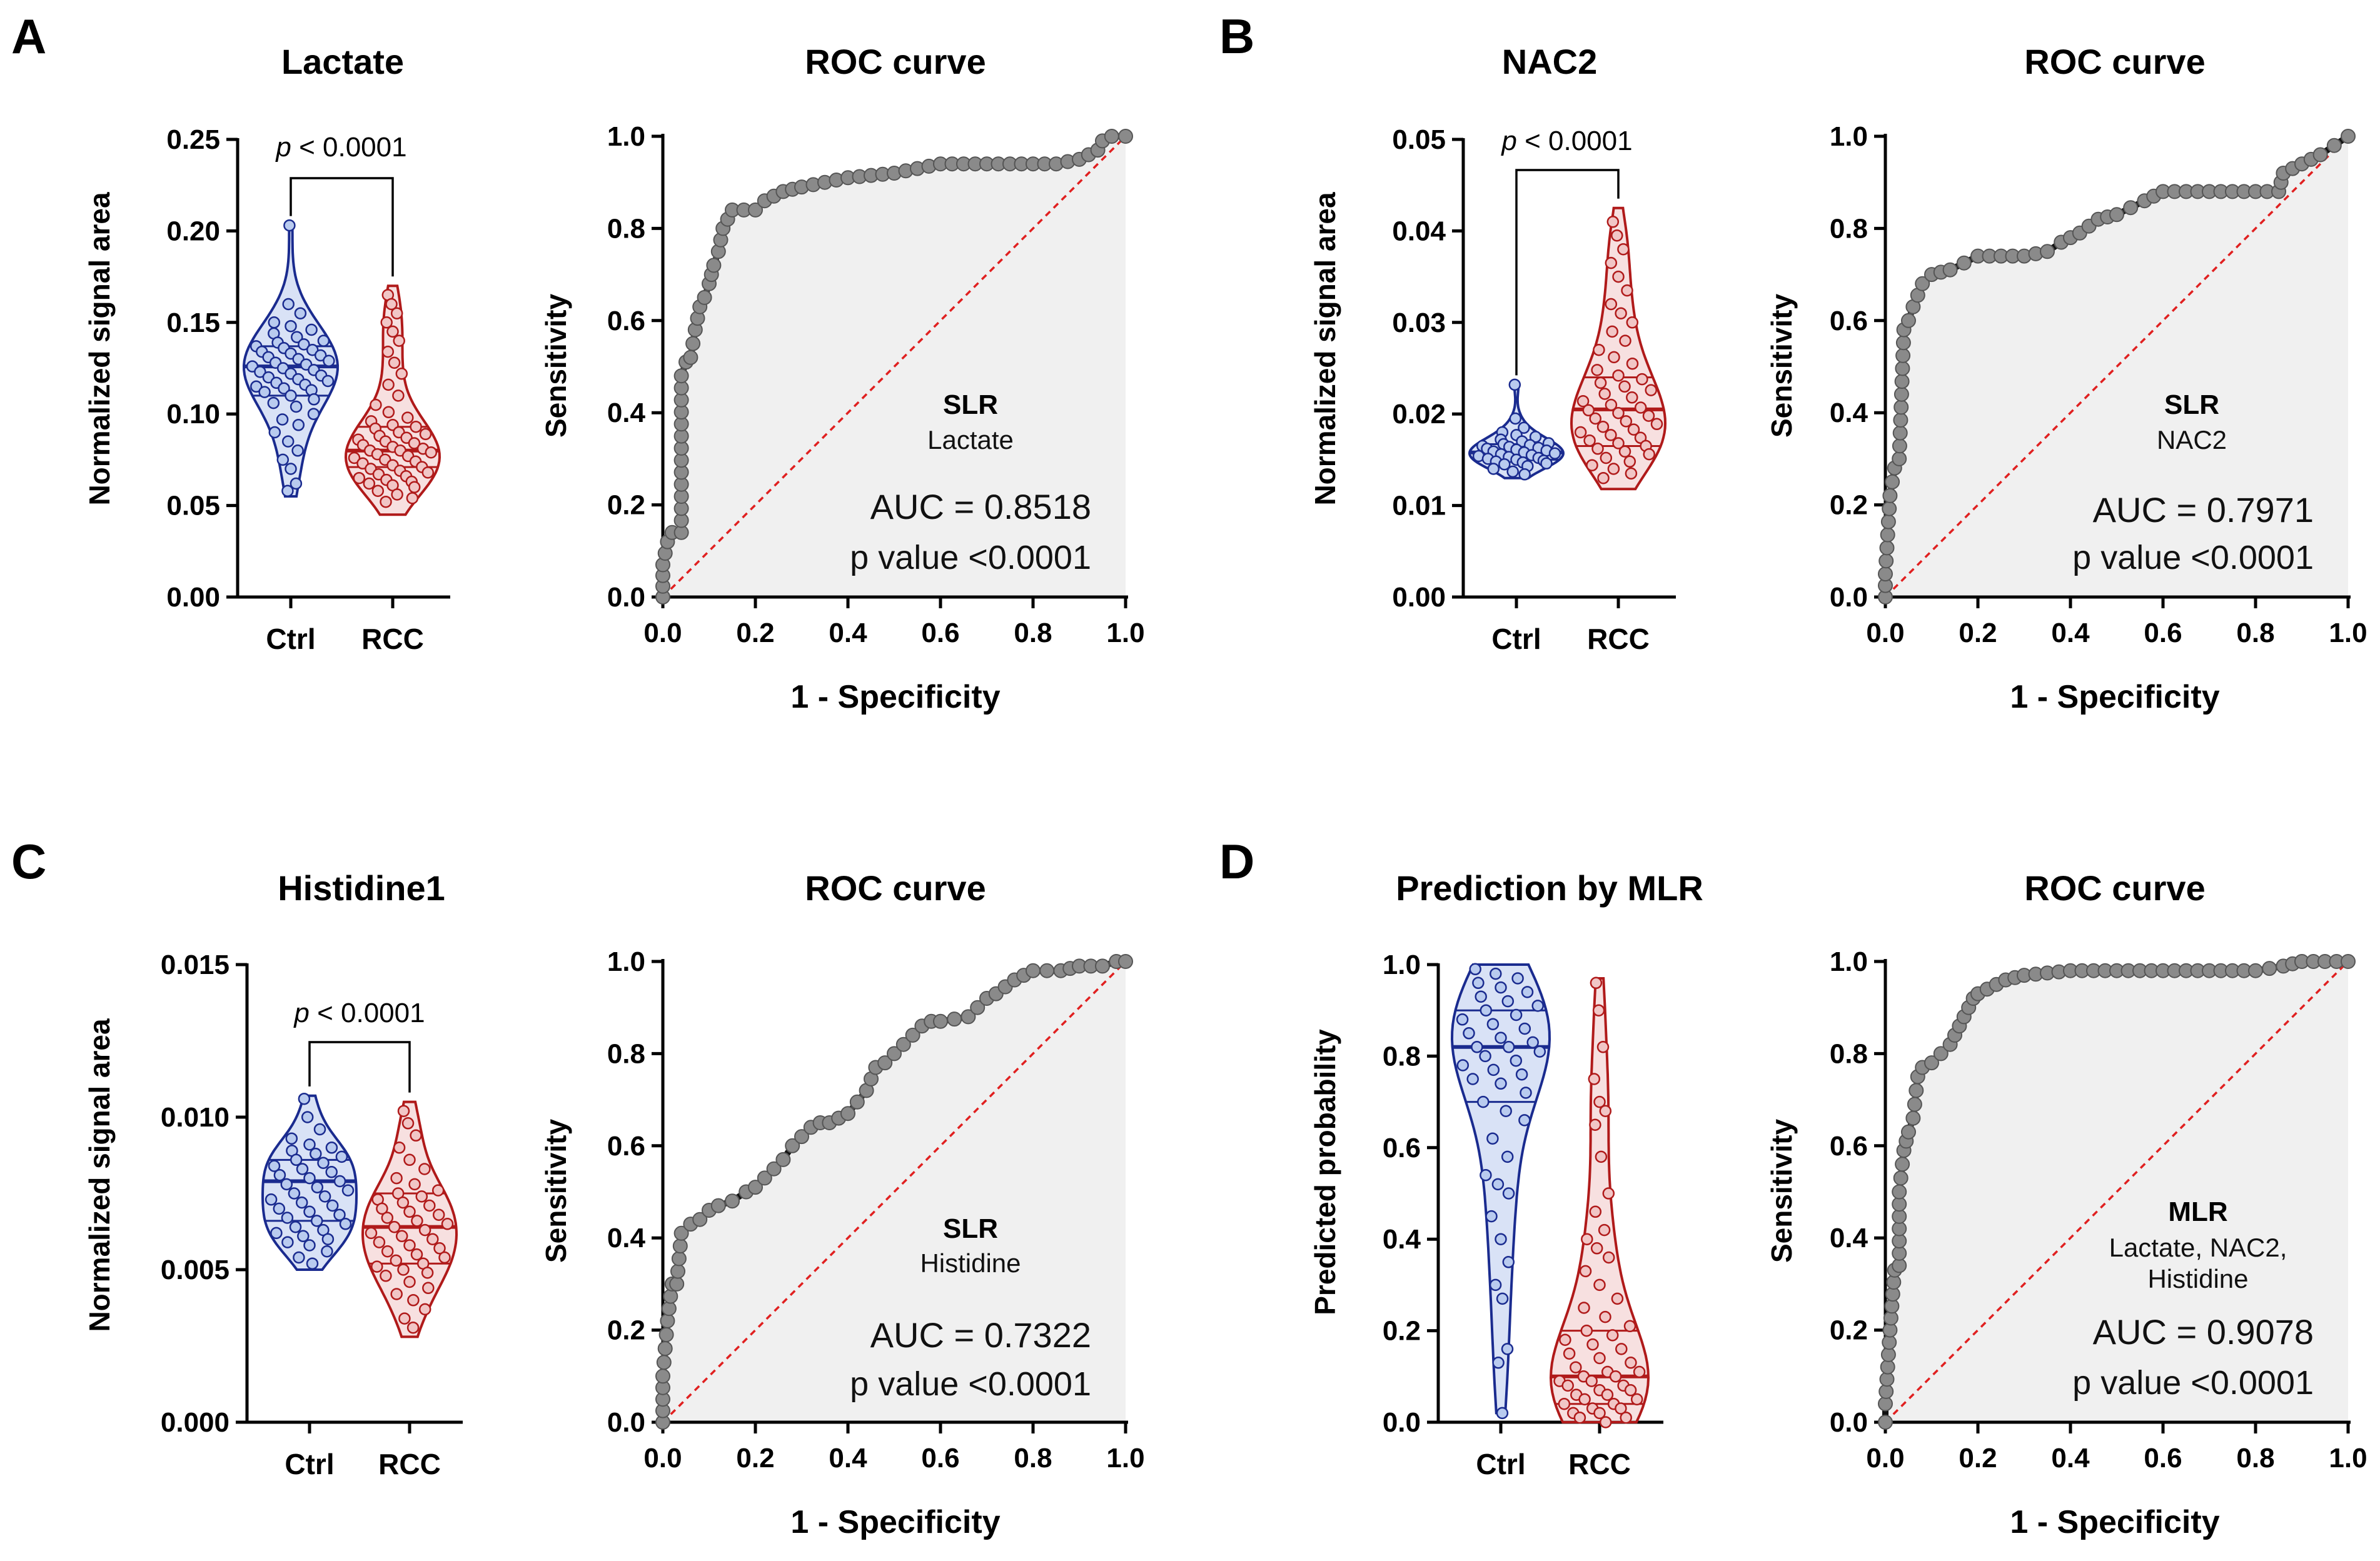 This screenshot has height=1561, width=2380. I want to click on roc-title-c: ROC curve, so click(895, 888).